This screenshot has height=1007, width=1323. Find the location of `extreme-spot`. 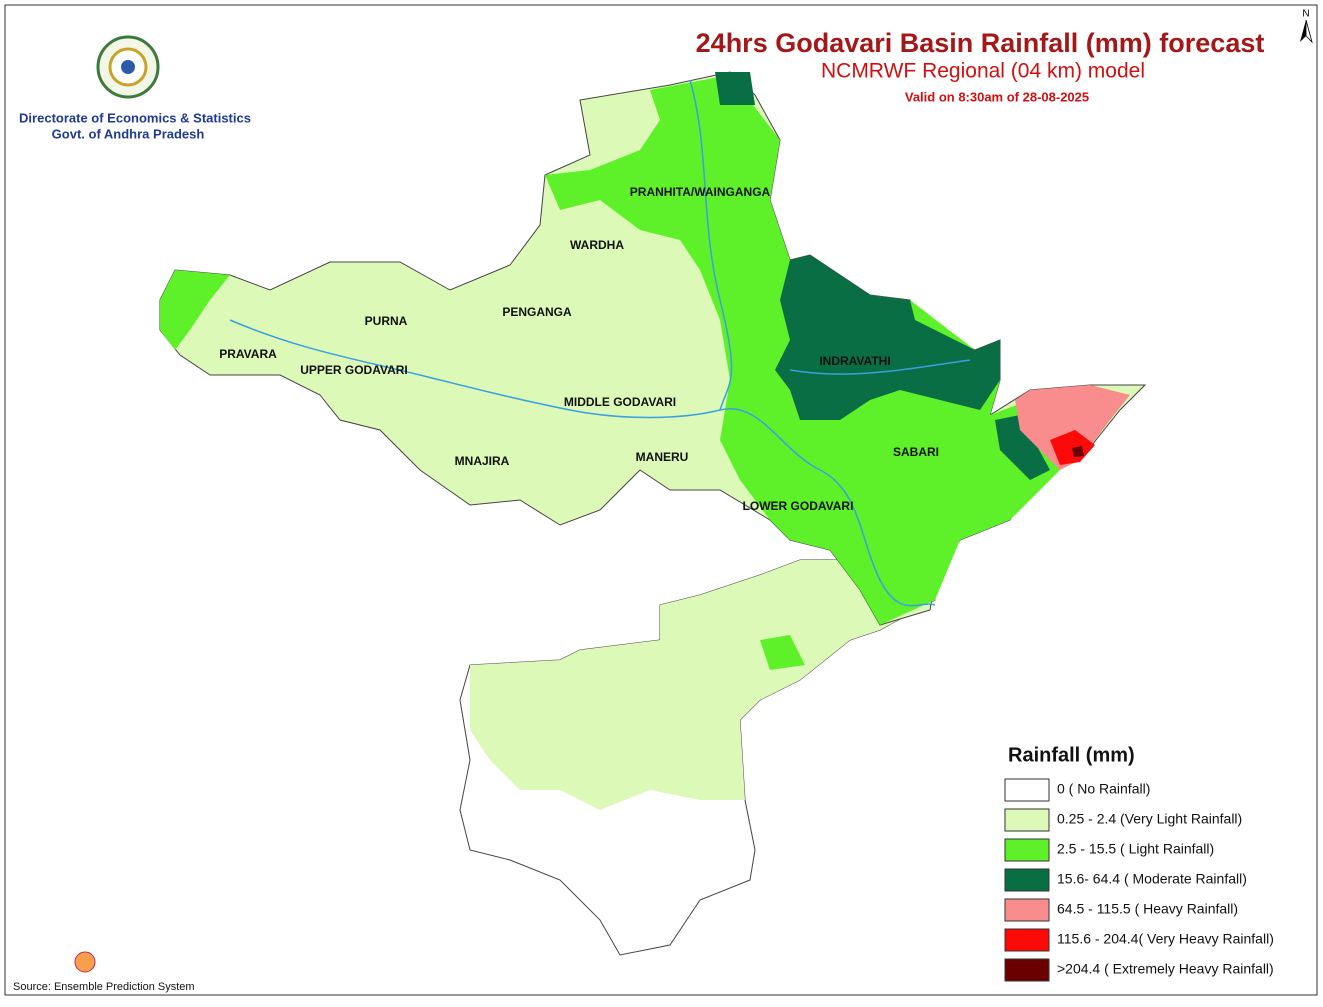

extreme-spot is located at coordinates (1078, 451).